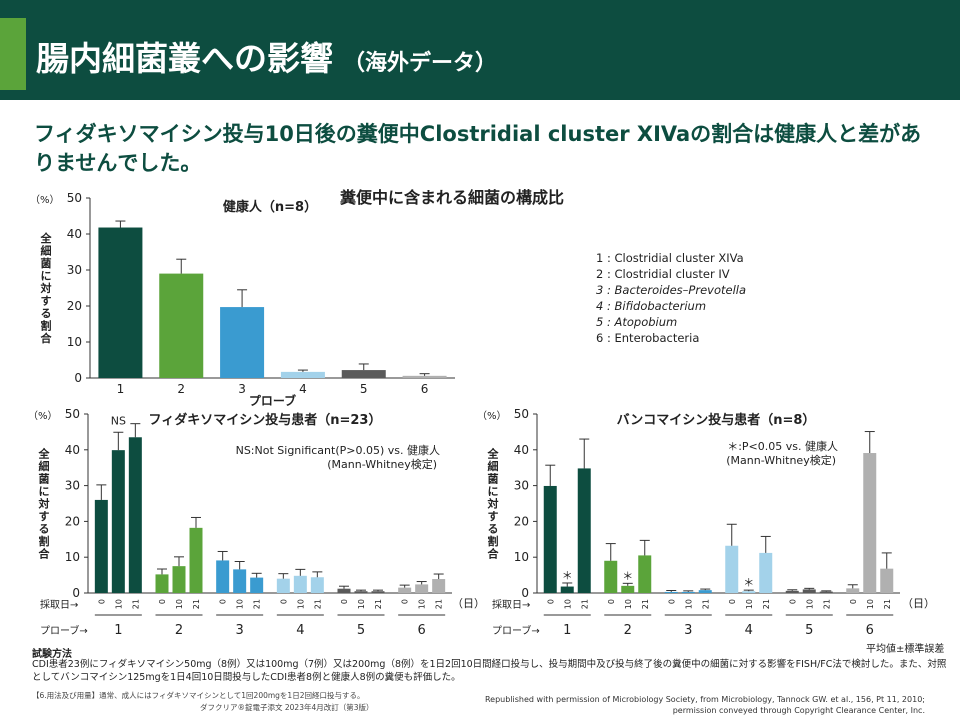 The height and width of the screenshot is (720, 960). I want to click on figure-title: 糞便中に含まれる細菌の構成比, so click(452, 197).